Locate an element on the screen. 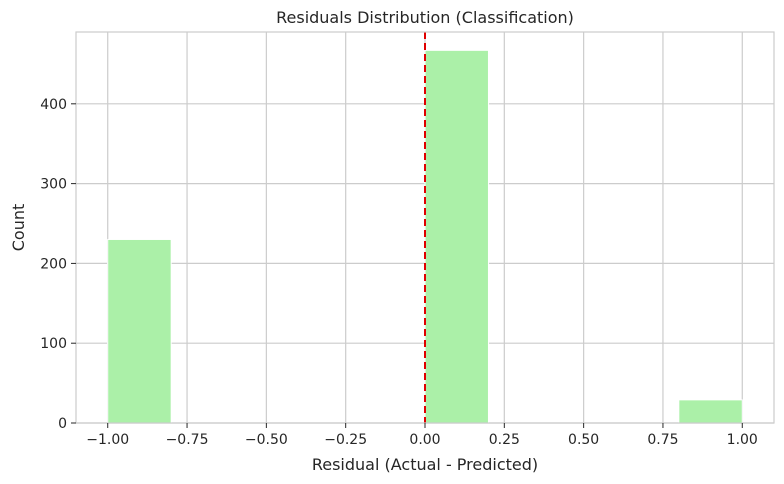  y-tick-label: 200 is located at coordinates (53, 264).